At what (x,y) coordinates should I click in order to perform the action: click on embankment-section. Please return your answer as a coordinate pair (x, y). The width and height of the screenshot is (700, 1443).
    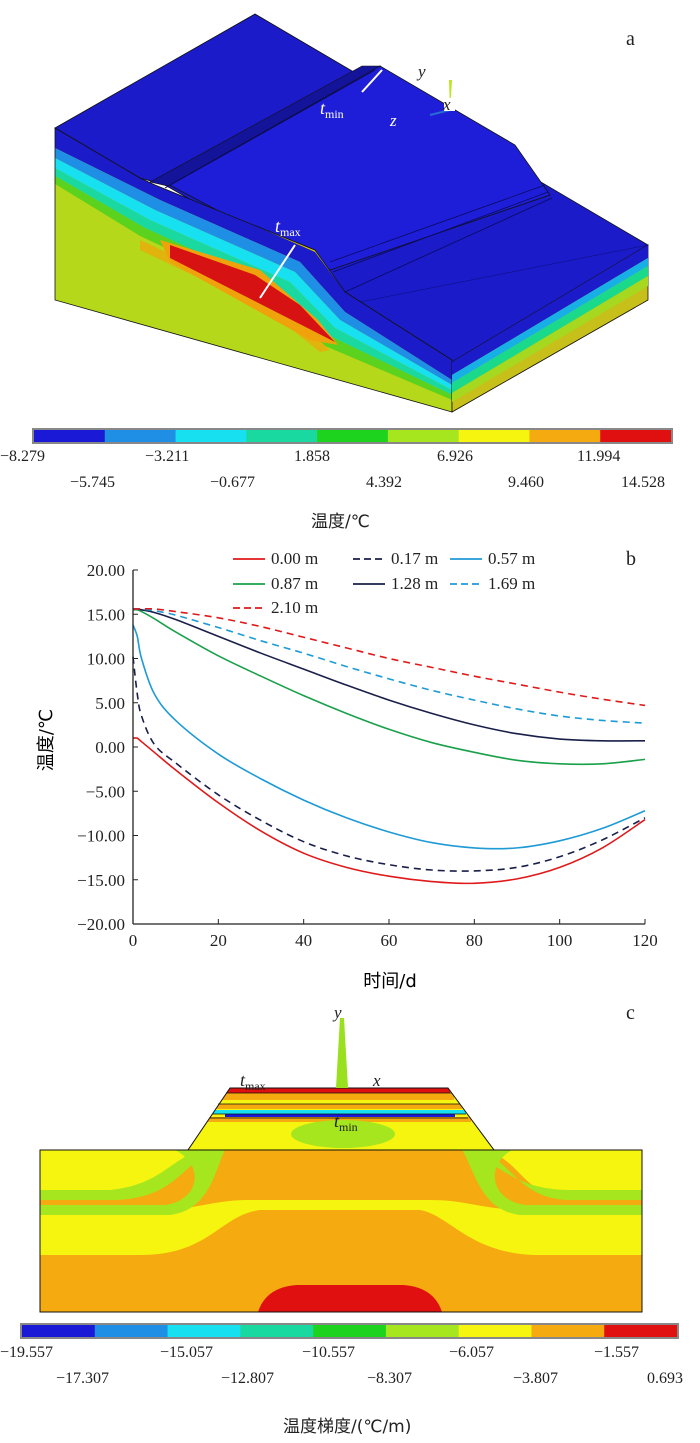
    Looking at the image, I should click on (341, 1119).